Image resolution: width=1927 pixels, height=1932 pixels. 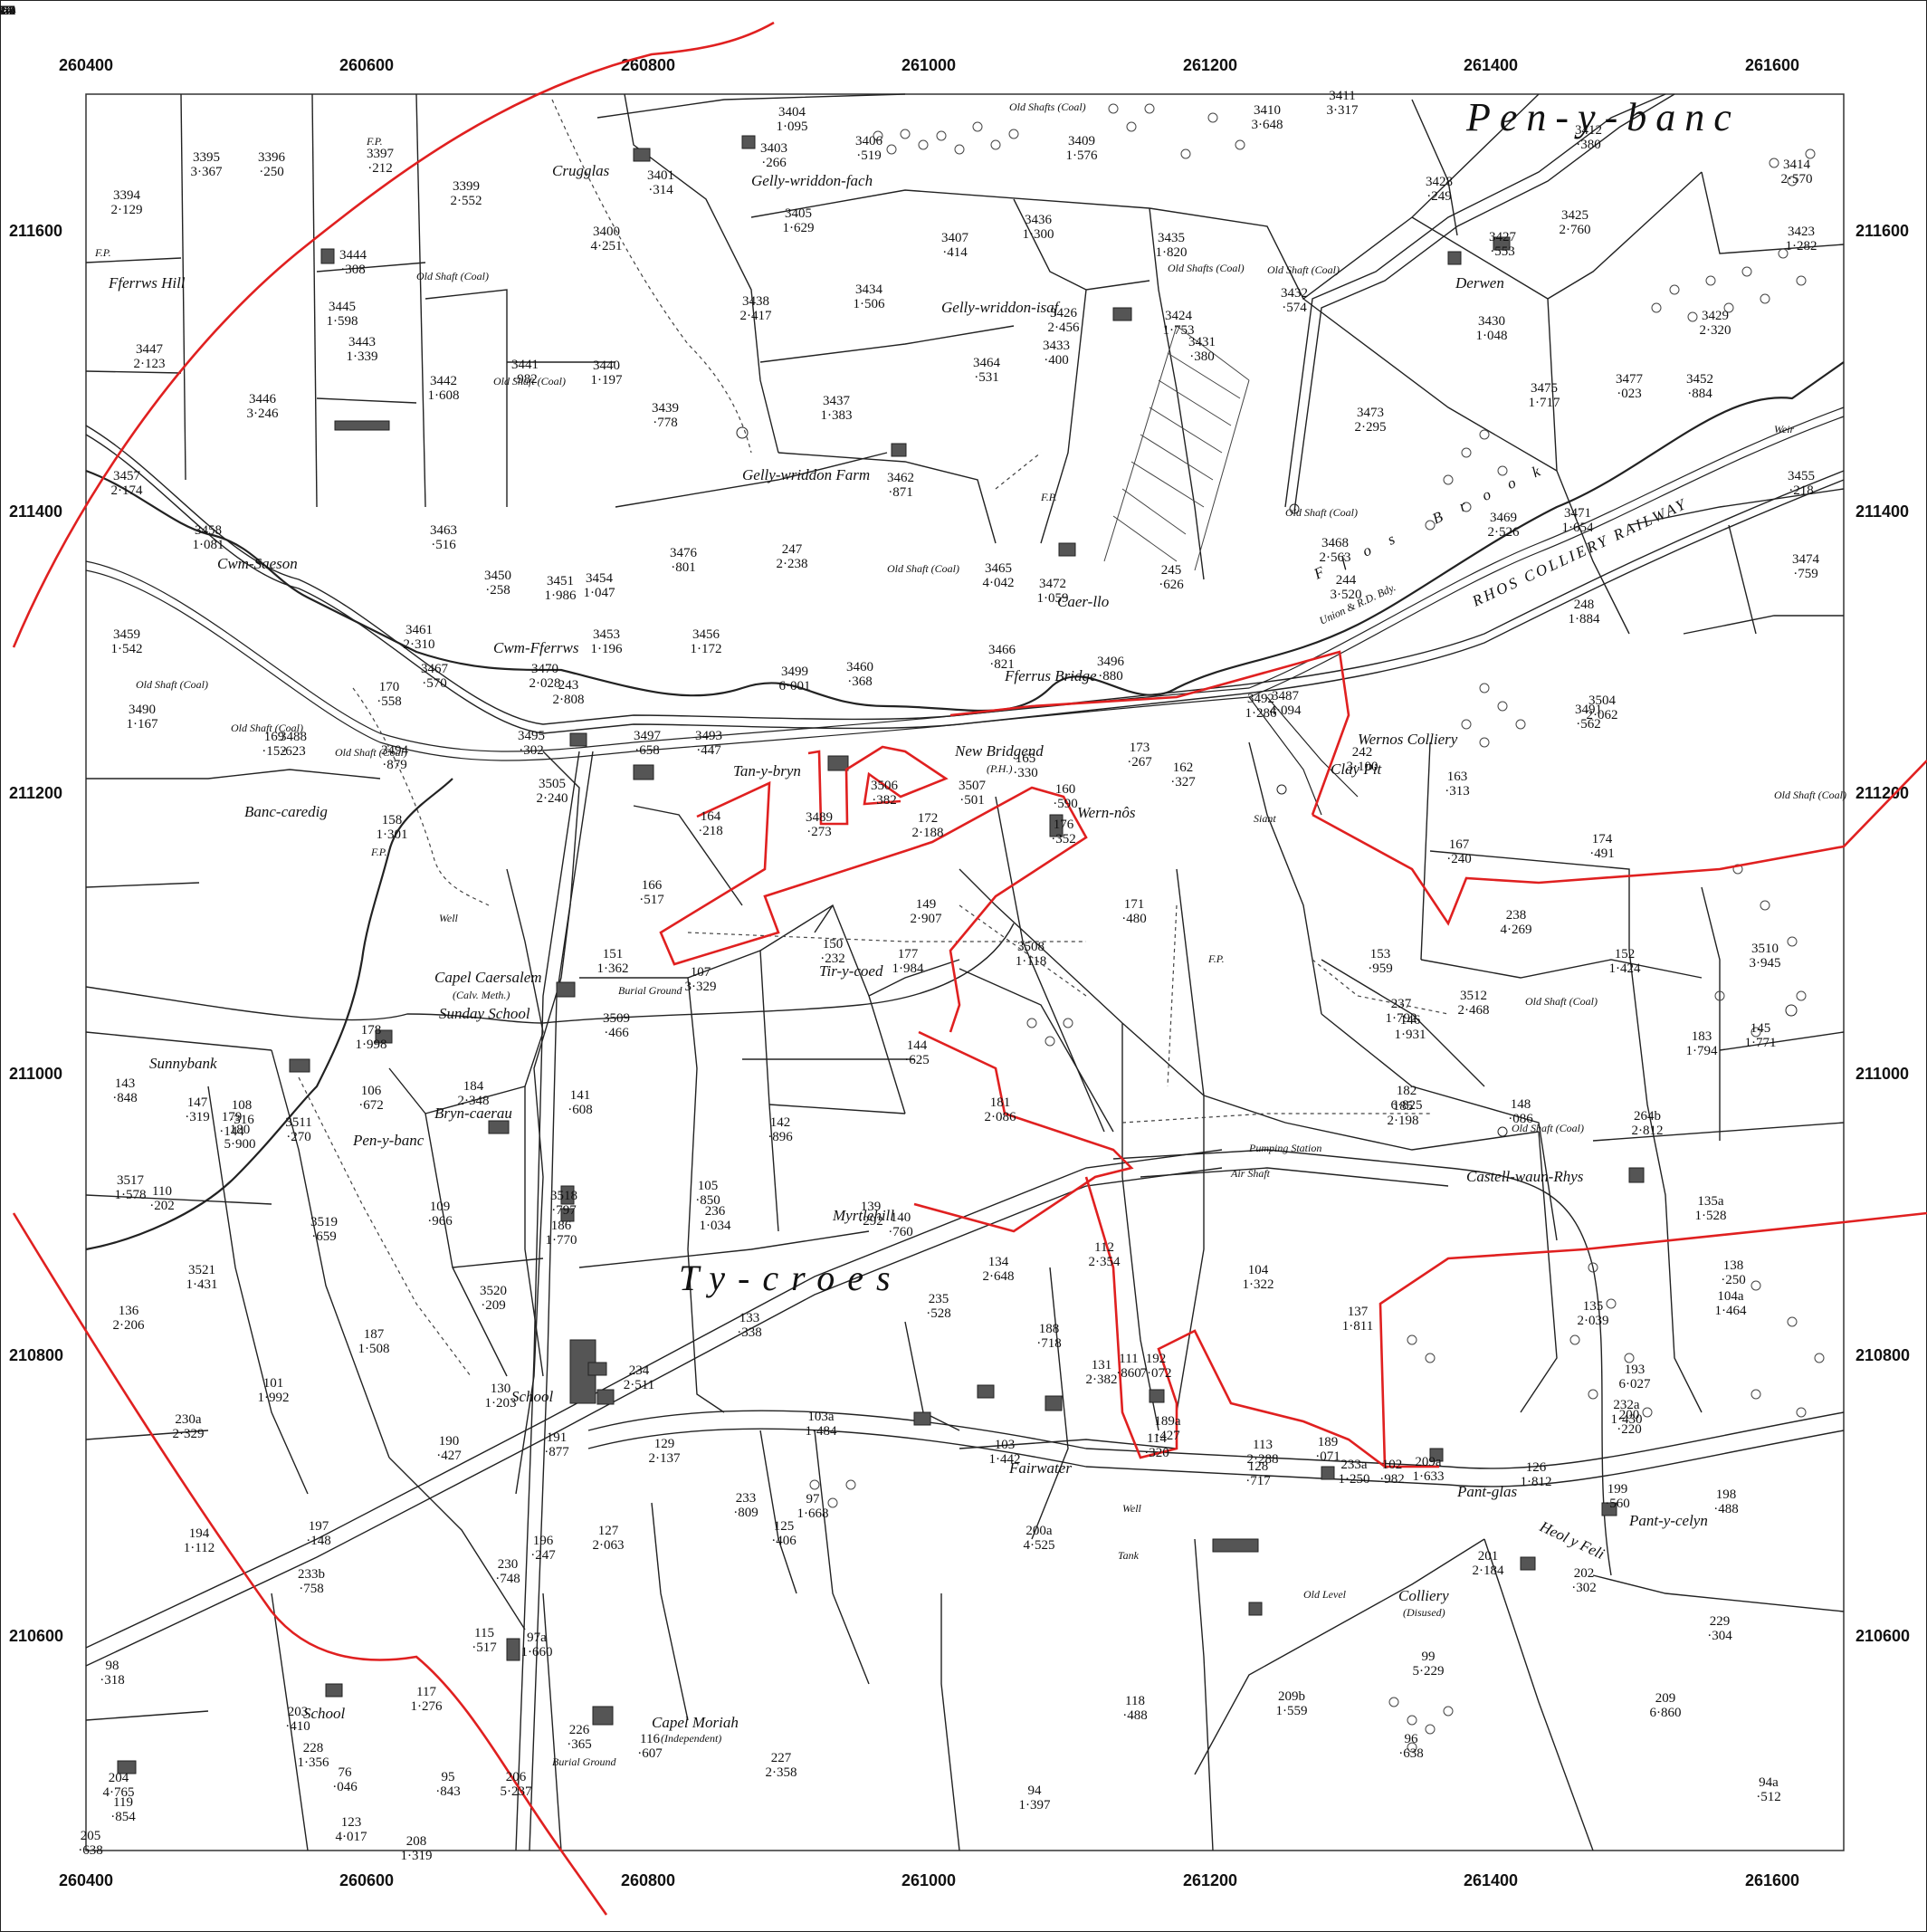 I want to click on parcel-number: 3423, so click(x=1802, y=232).